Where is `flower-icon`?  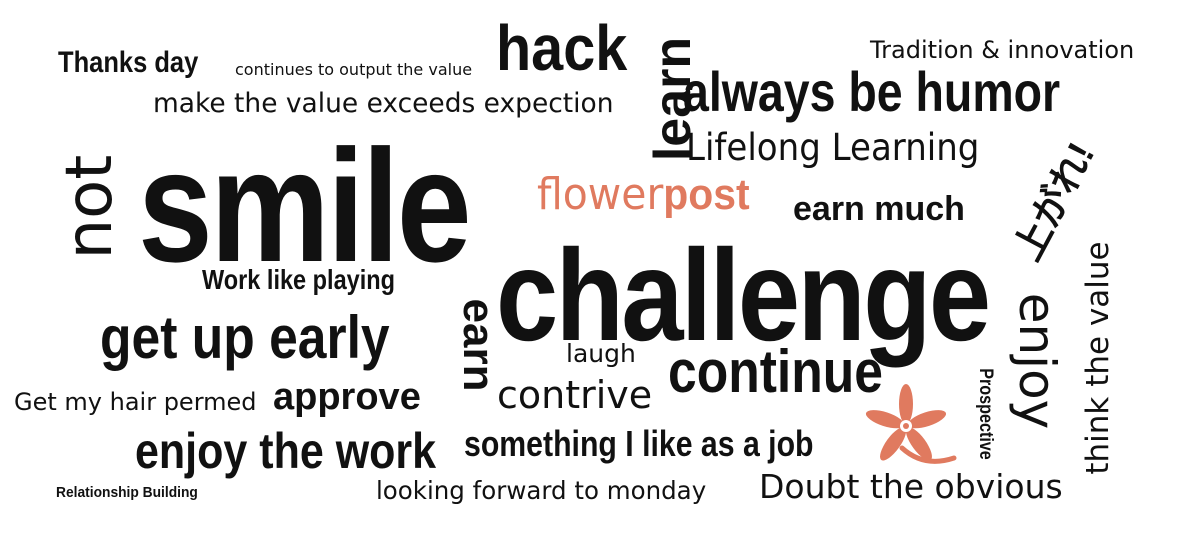
flower-icon is located at coordinates (911, 424).